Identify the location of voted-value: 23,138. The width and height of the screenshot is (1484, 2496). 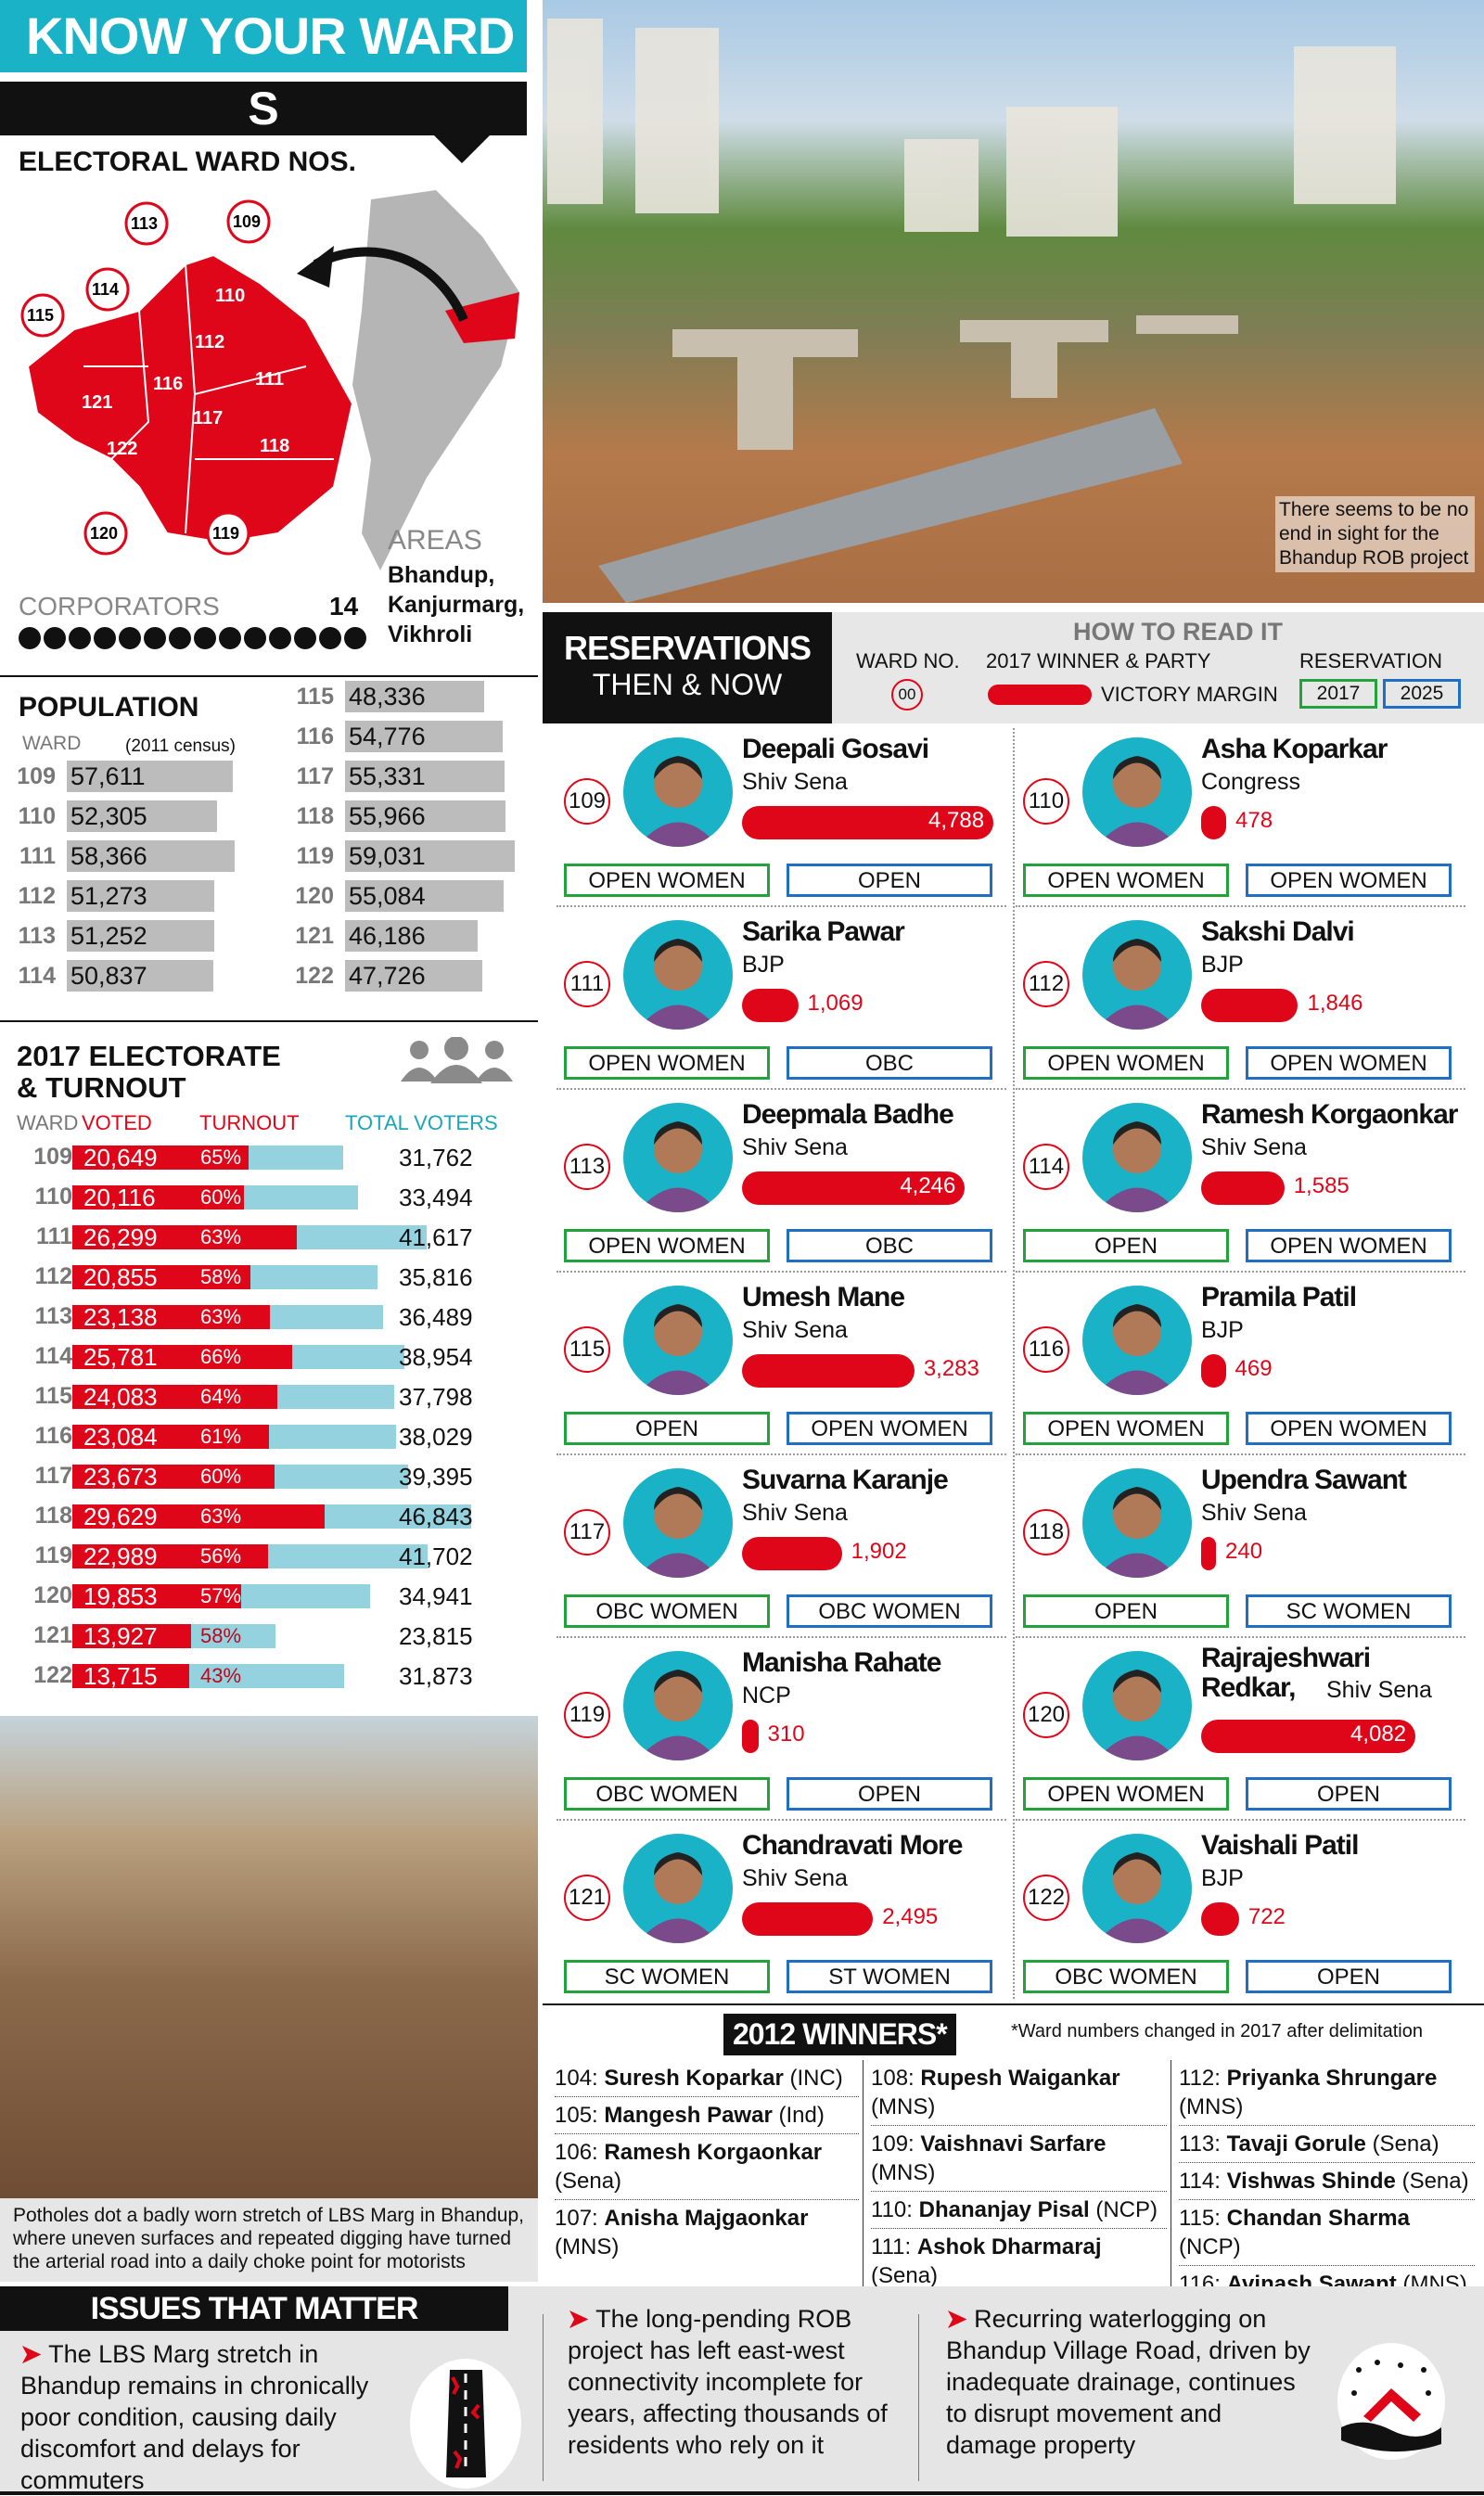
(120, 1317).